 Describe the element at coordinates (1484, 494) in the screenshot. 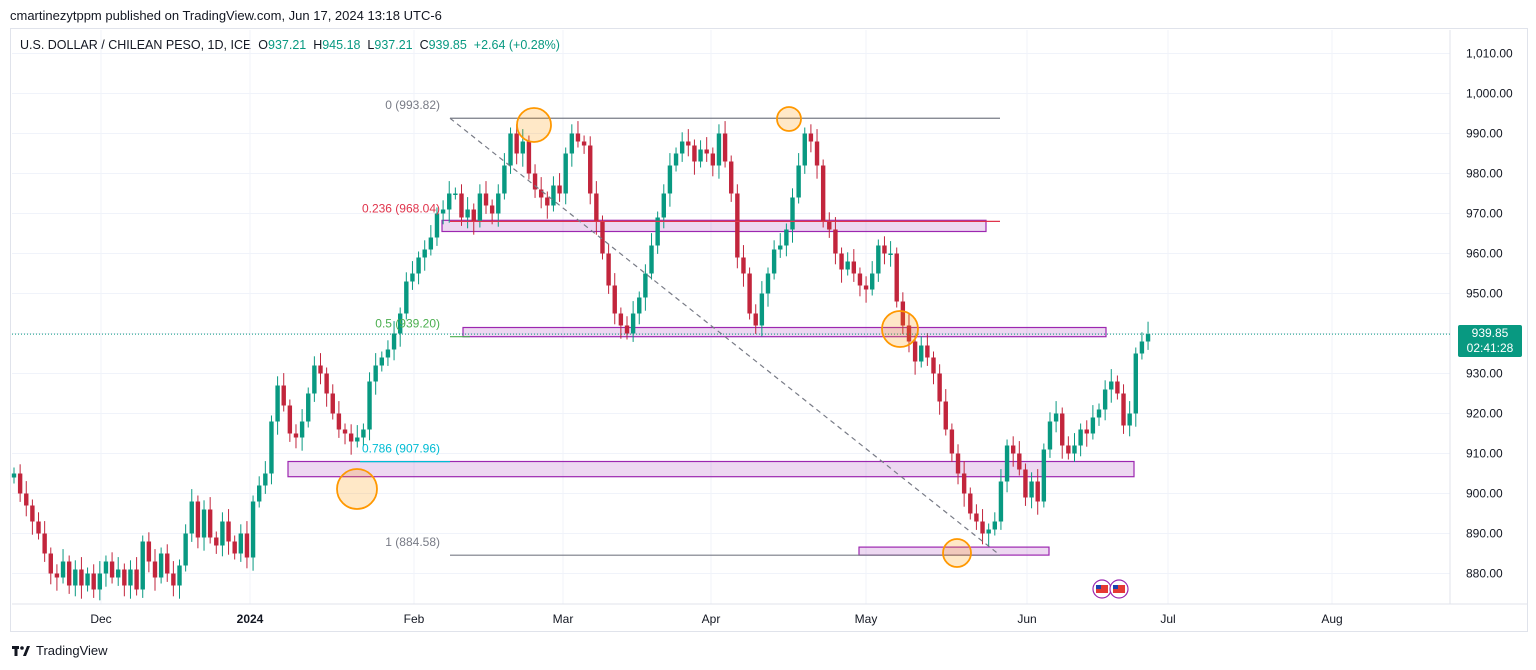

I see `y-tick-label: 900.00` at that location.